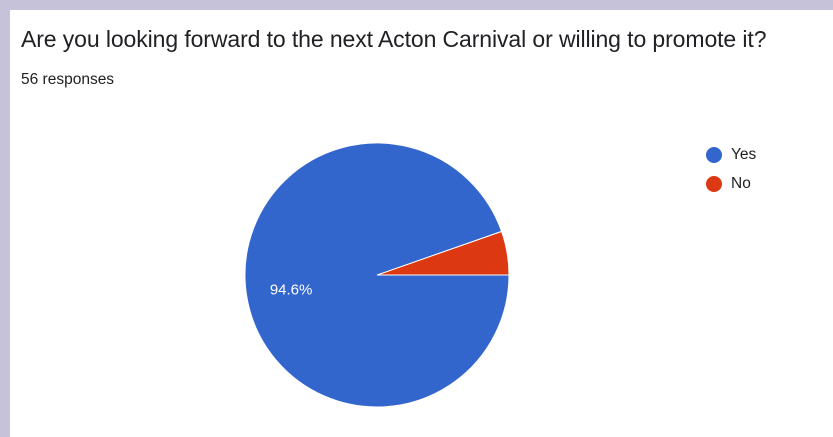  What do you see at coordinates (714, 154) in the screenshot?
I see `legend-swatch-yes` at bounding box center [714, 154].